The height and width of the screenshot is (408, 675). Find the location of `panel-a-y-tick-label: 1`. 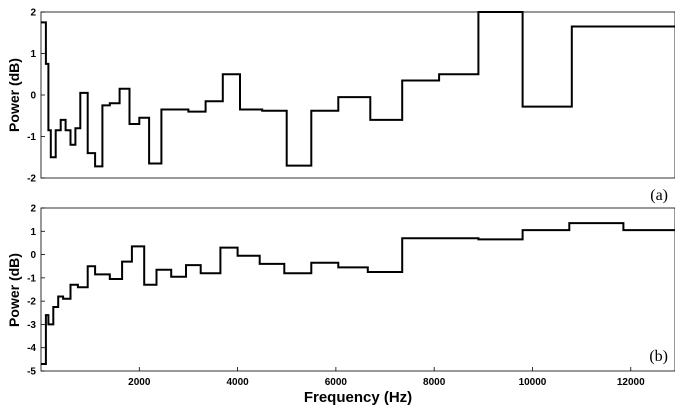

panel-a-y-tick-label: 1 is located at coordinates (33, 54).